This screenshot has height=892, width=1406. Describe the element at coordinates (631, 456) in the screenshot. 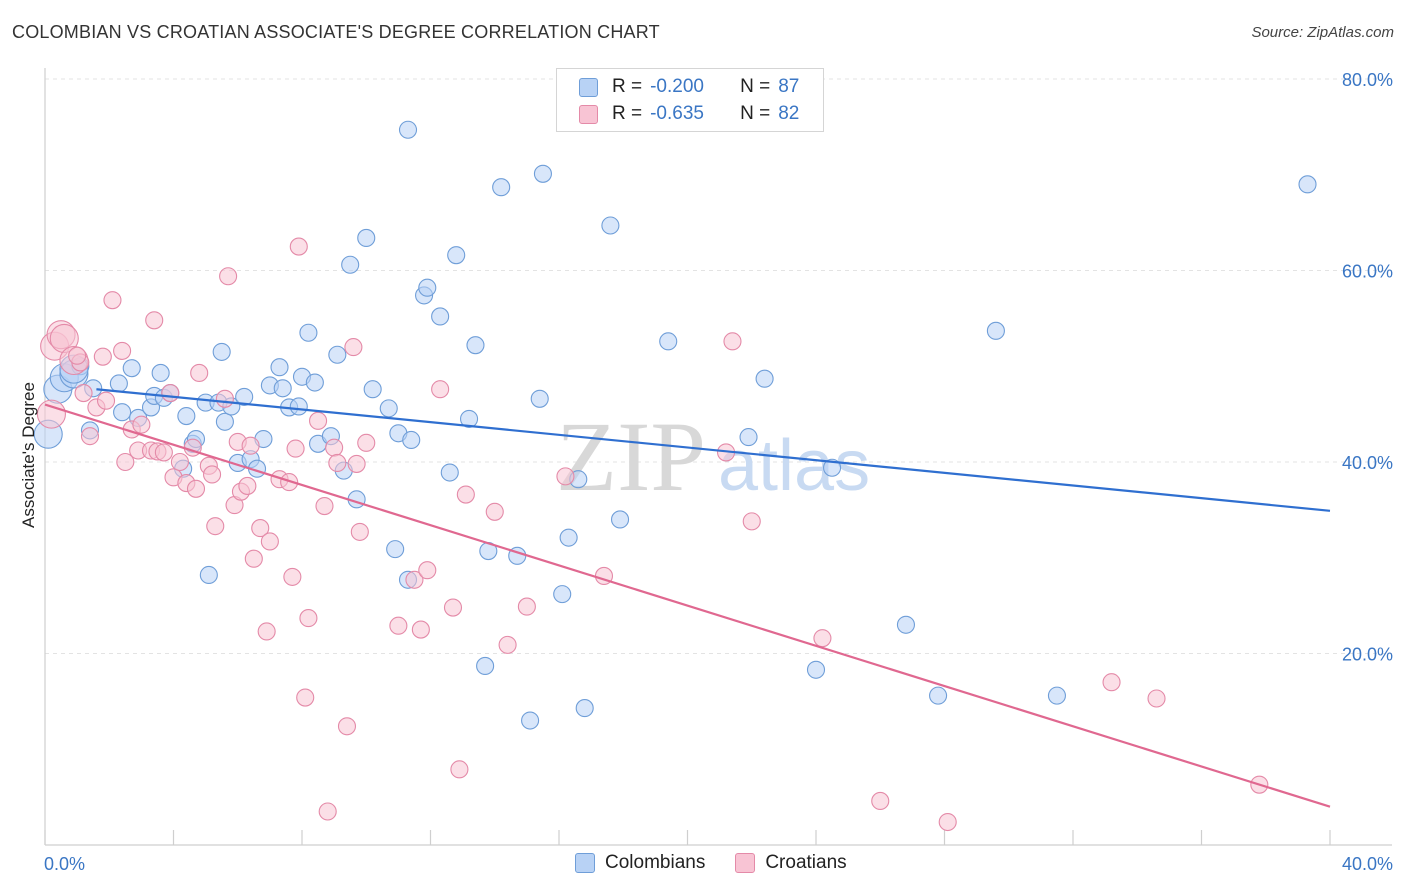

I see `watermark-zip: ZIP` at that location.